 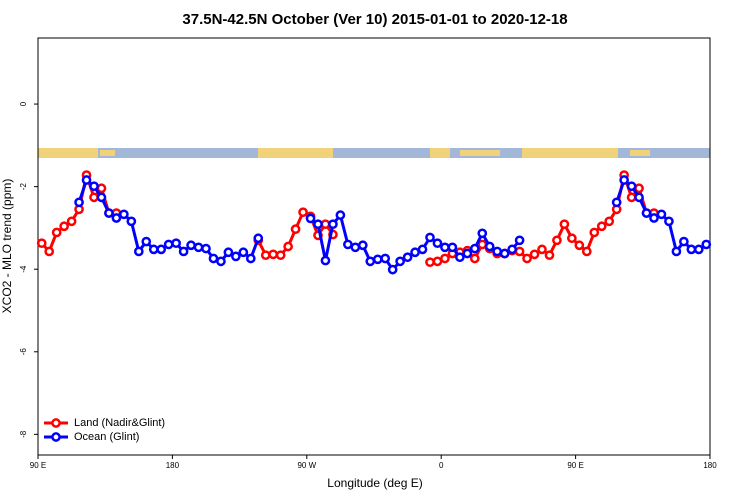 I want to click on legend-label: Ocean (Glint), so click(x=106, y=437).